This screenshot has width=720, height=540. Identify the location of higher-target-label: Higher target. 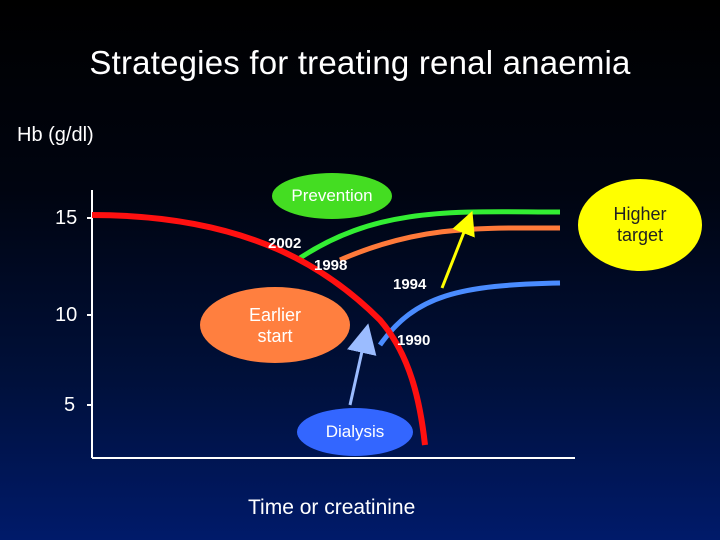
(640, 225).